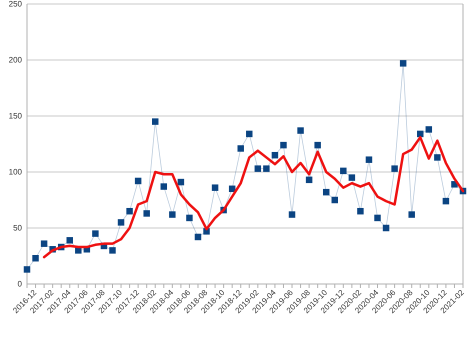 This screenshot has width=474, height=338. What do you see at coordinates (20, 284) in the screenshot?
I see `y-tick-label: 0` at bounding box center [20, 284].